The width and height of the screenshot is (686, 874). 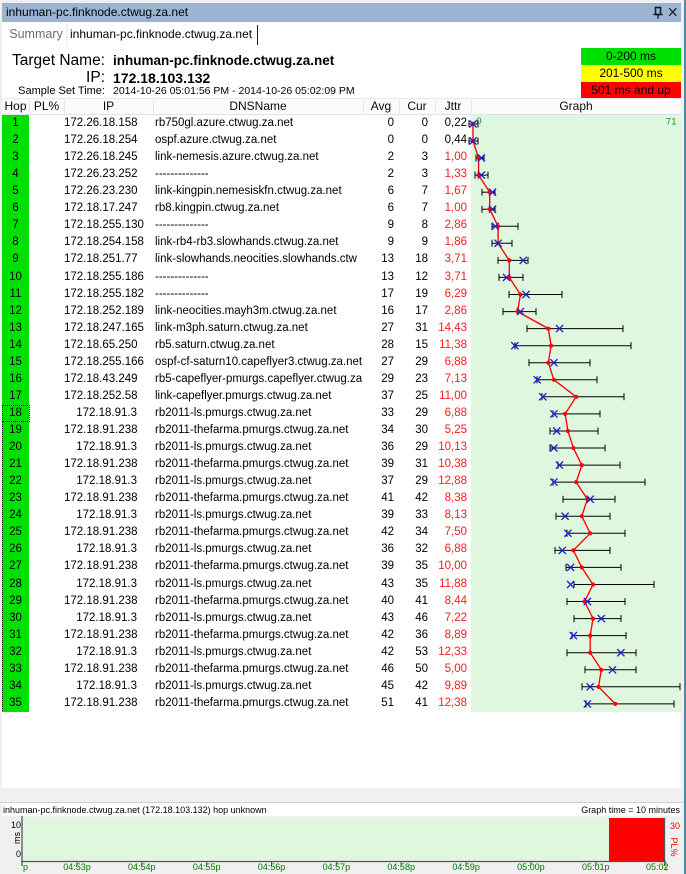 What do you see at coordinates (142, 867) in the screenshot?
I see `svg-text: 04:54p` at bounding box center [142, 867].